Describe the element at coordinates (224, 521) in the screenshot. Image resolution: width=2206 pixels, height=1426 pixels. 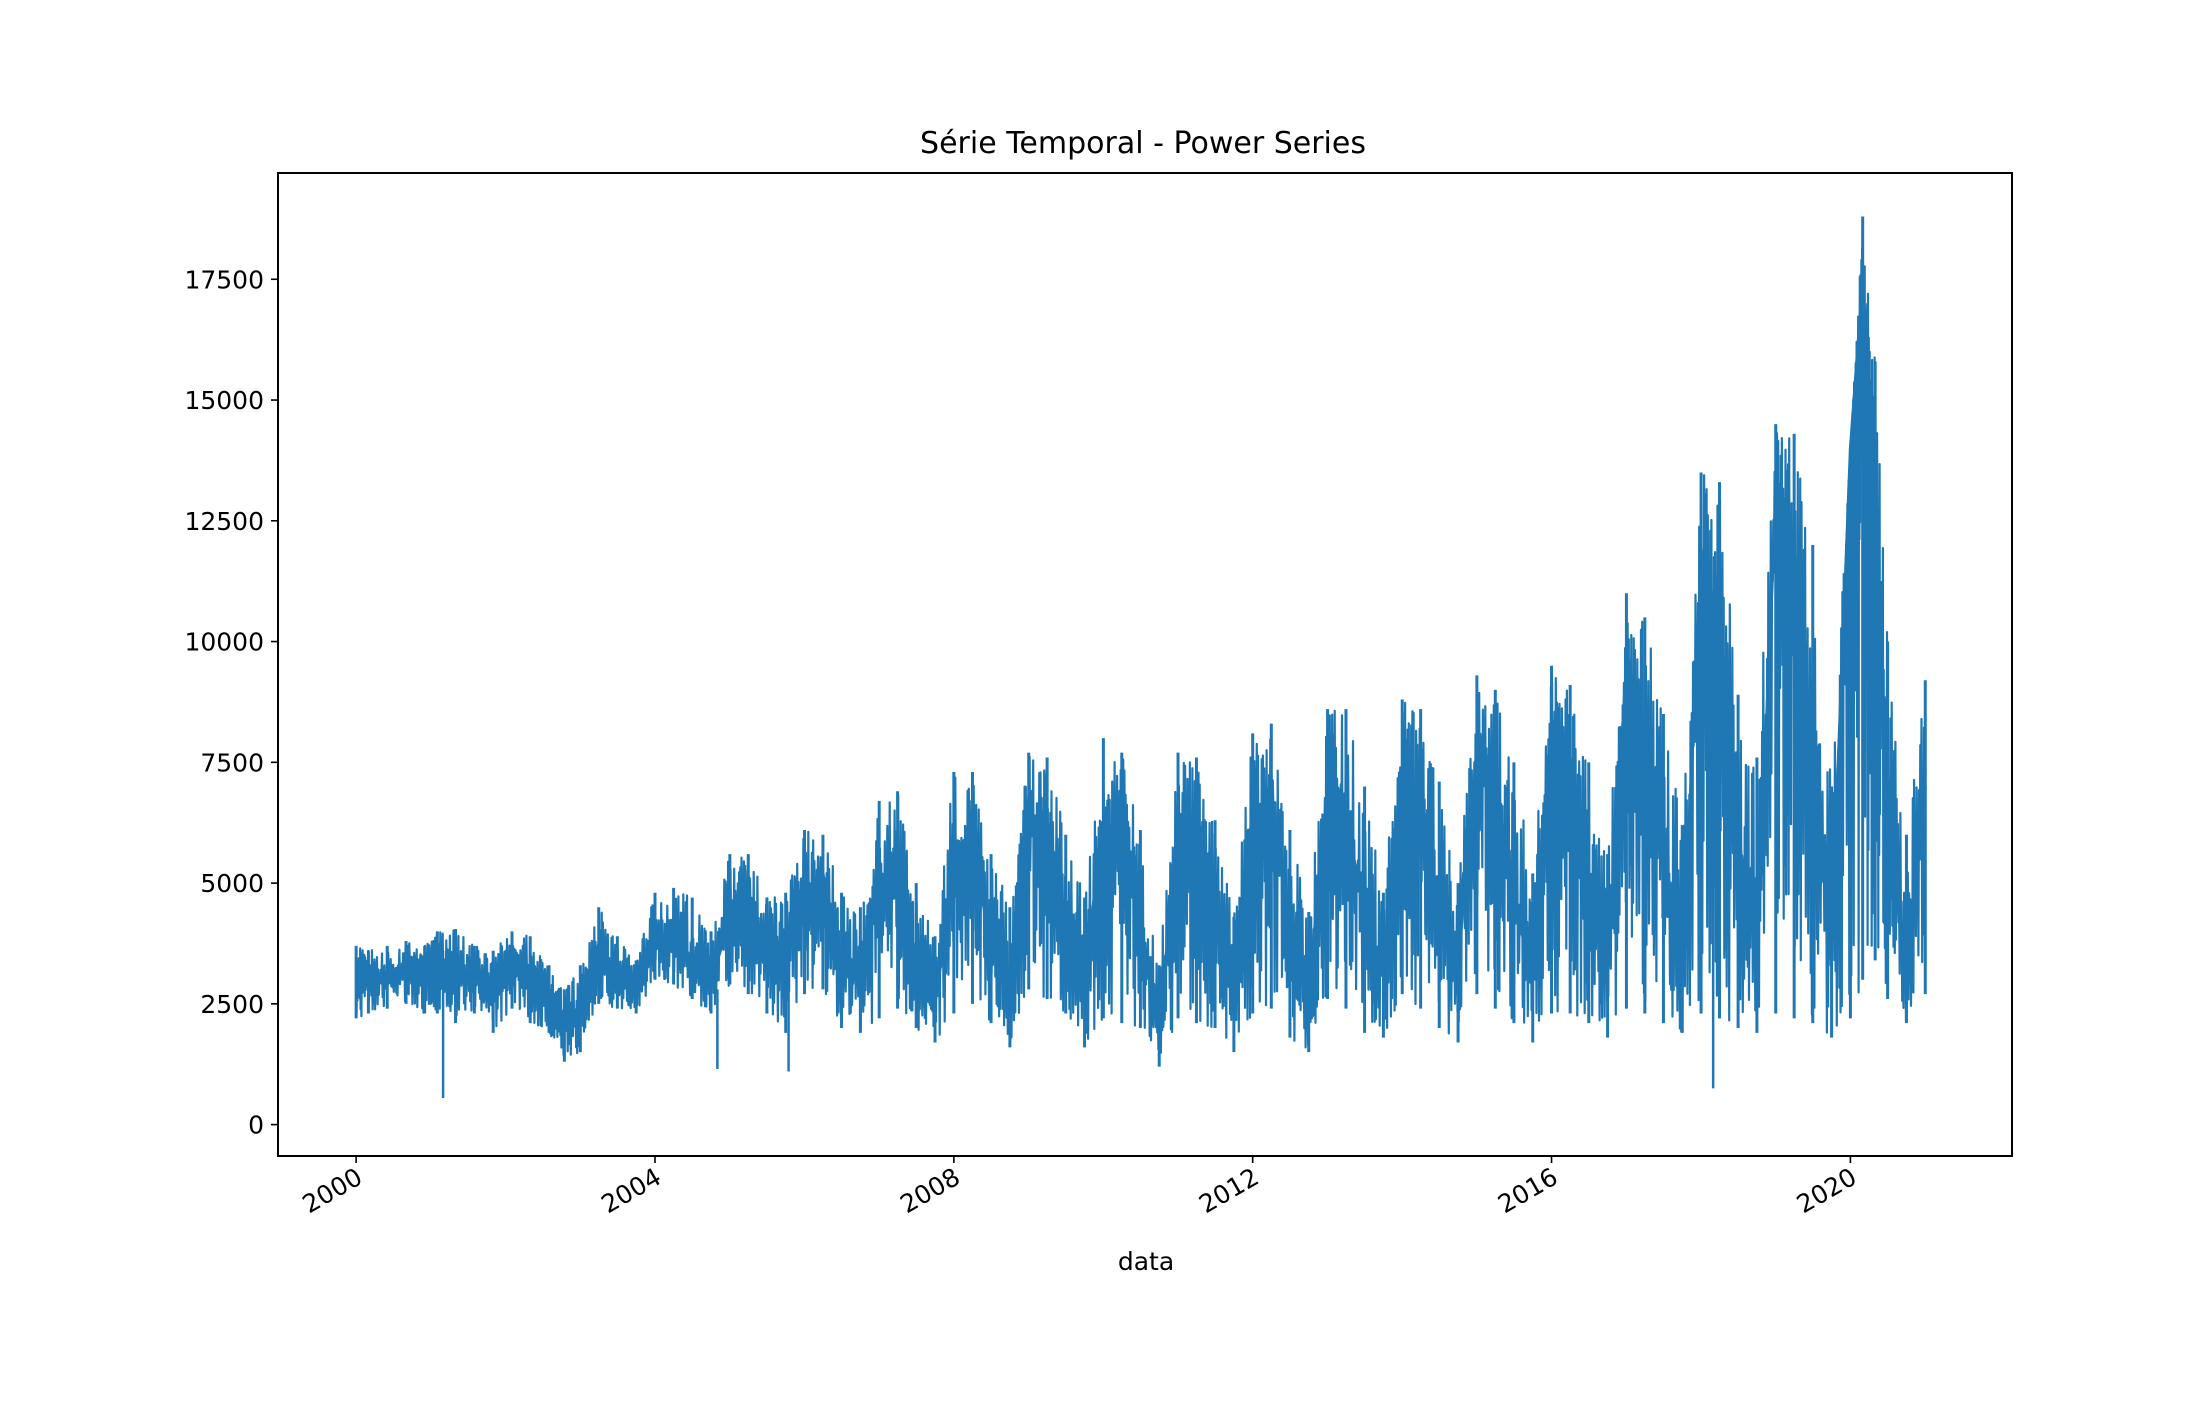
I see `y-tick-label: 12500` at that location.